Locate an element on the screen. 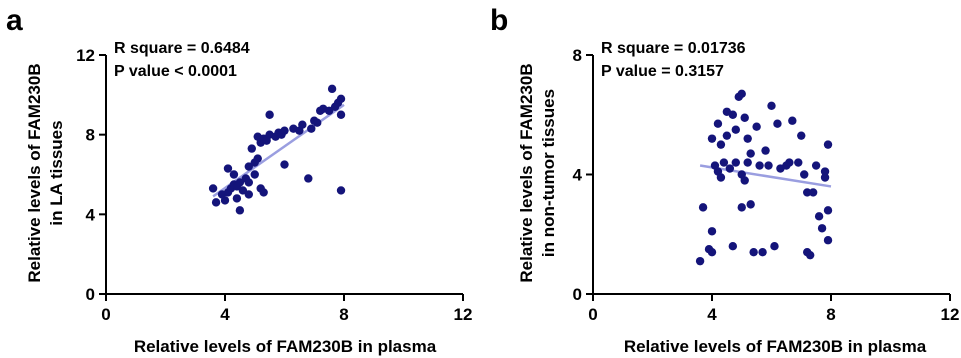  panel-b-regression-line is located at coordinates (765, 176).